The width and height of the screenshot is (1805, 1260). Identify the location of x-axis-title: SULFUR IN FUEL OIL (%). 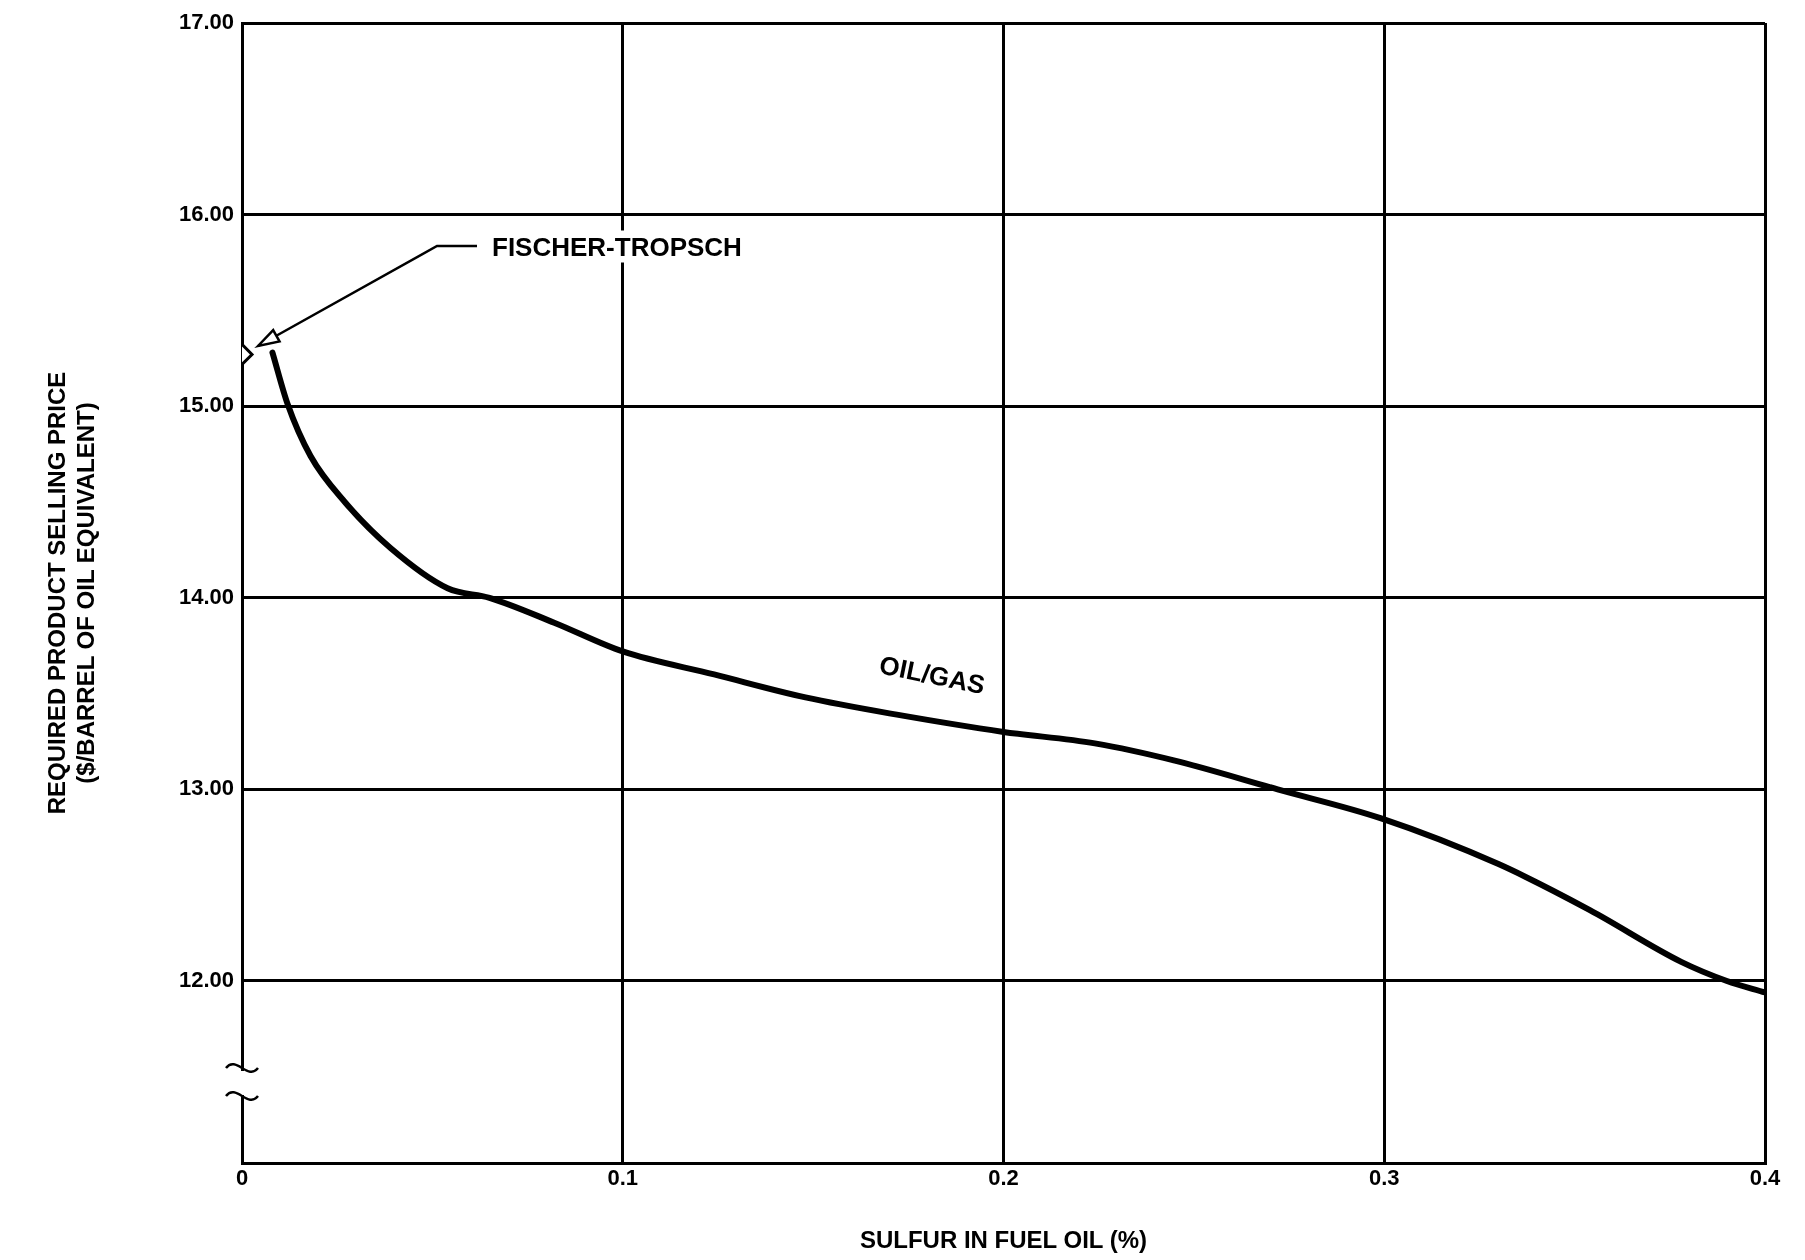
(1003, 1240).